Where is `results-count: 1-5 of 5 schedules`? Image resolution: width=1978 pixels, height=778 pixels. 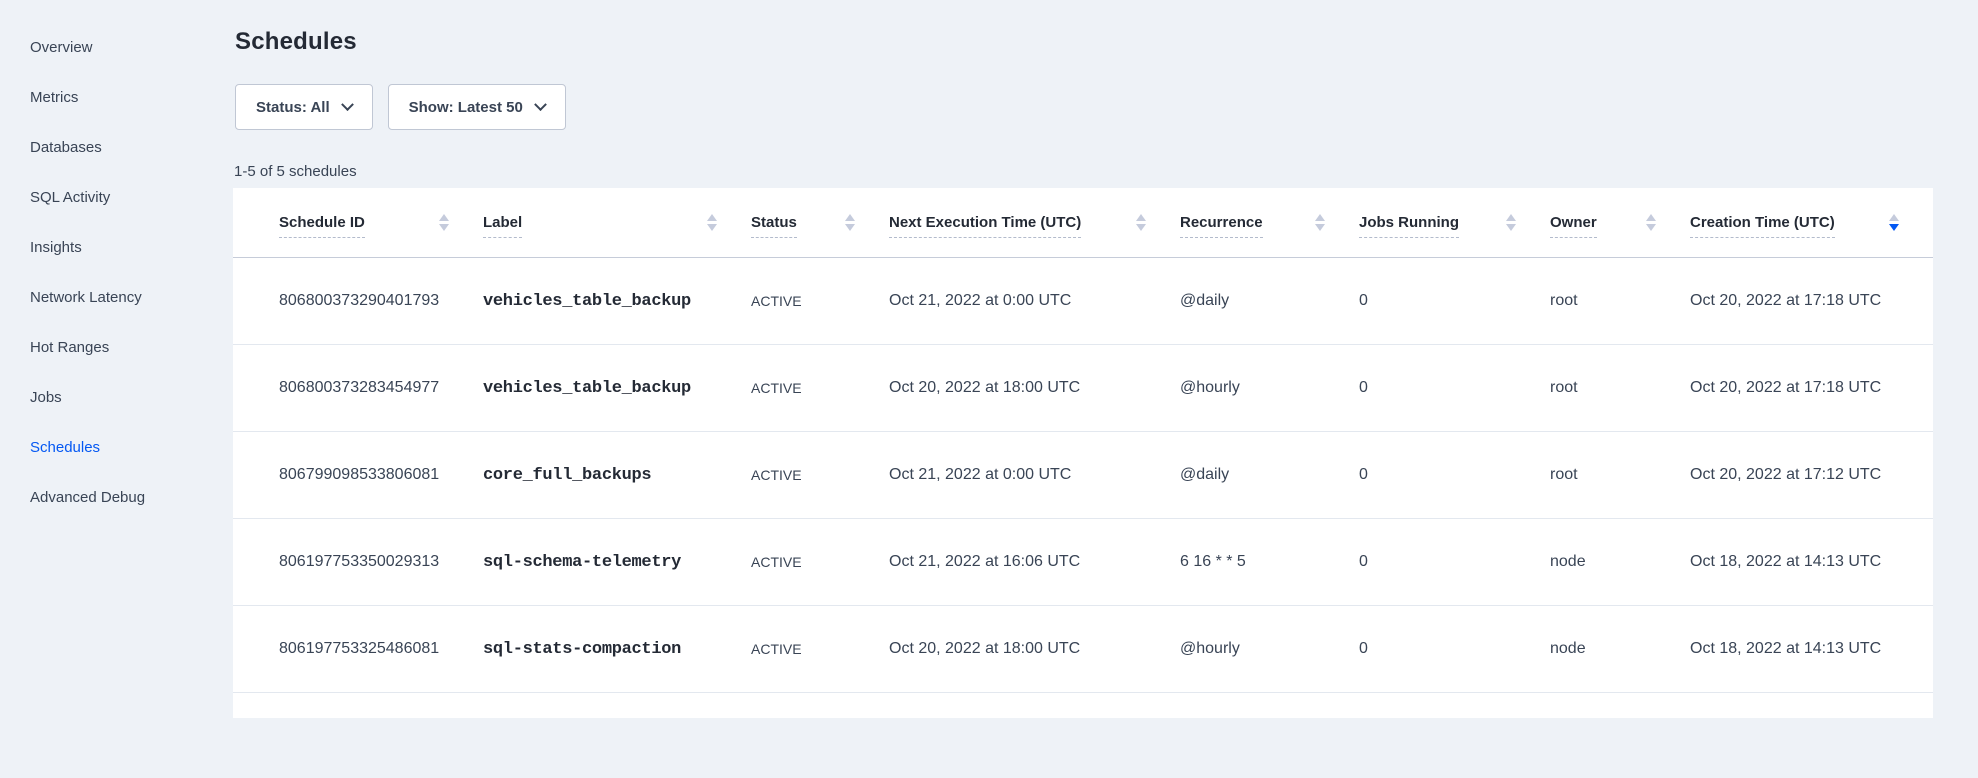 results-count: 1-5 of 5 schedules is located at coordinates (295, 171).